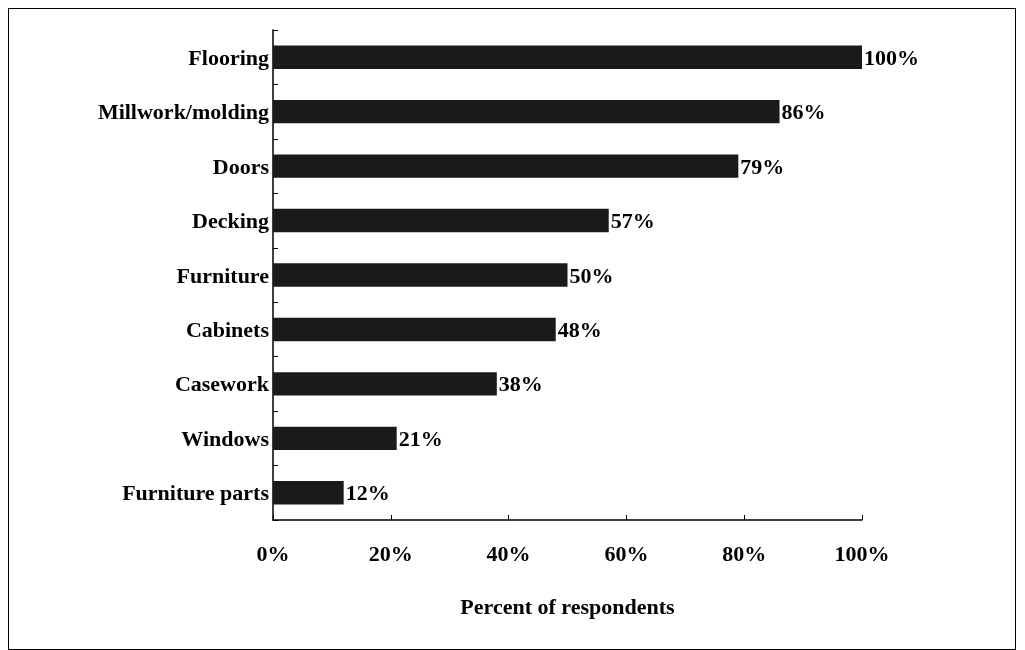 This screenshot has height=650, width=1025. I want to click on y-tick-label: Furniture parts, so click(196, 493).